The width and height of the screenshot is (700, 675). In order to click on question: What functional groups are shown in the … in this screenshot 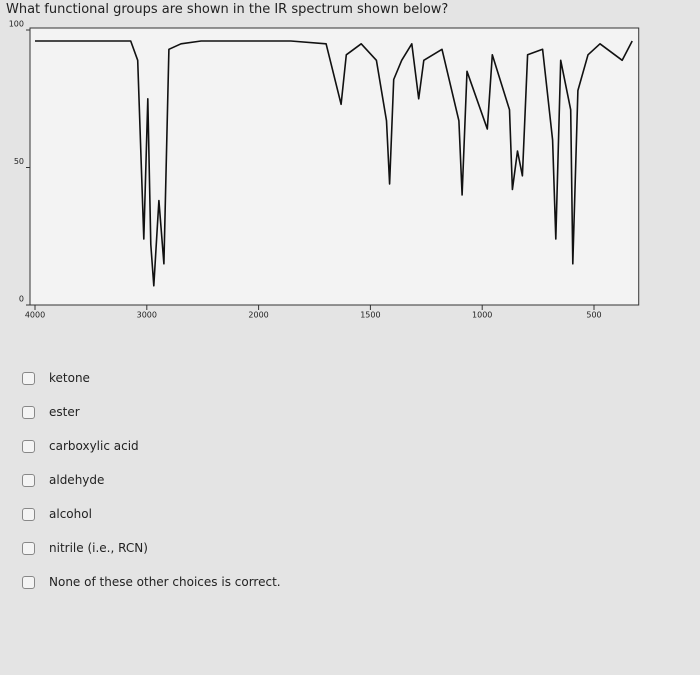, I will do `click(227, 9)`.